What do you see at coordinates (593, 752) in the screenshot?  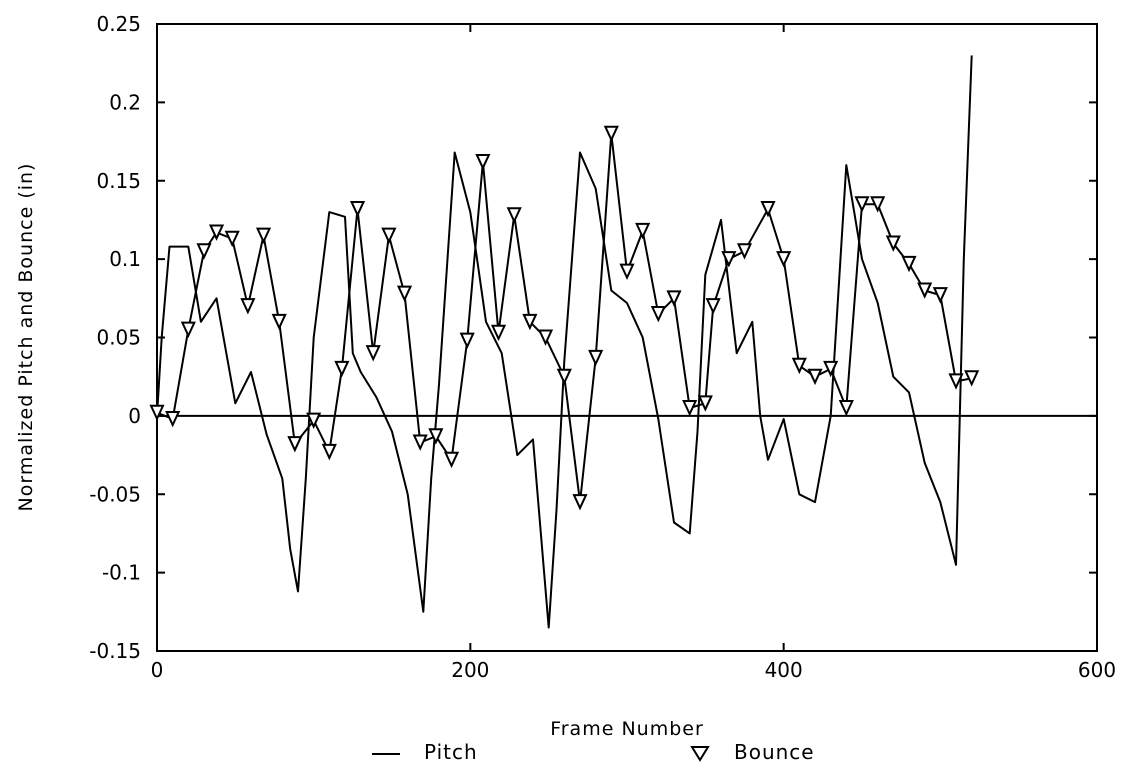 I see `legend: Pitch Bounce` at bounding box center [593, 752].